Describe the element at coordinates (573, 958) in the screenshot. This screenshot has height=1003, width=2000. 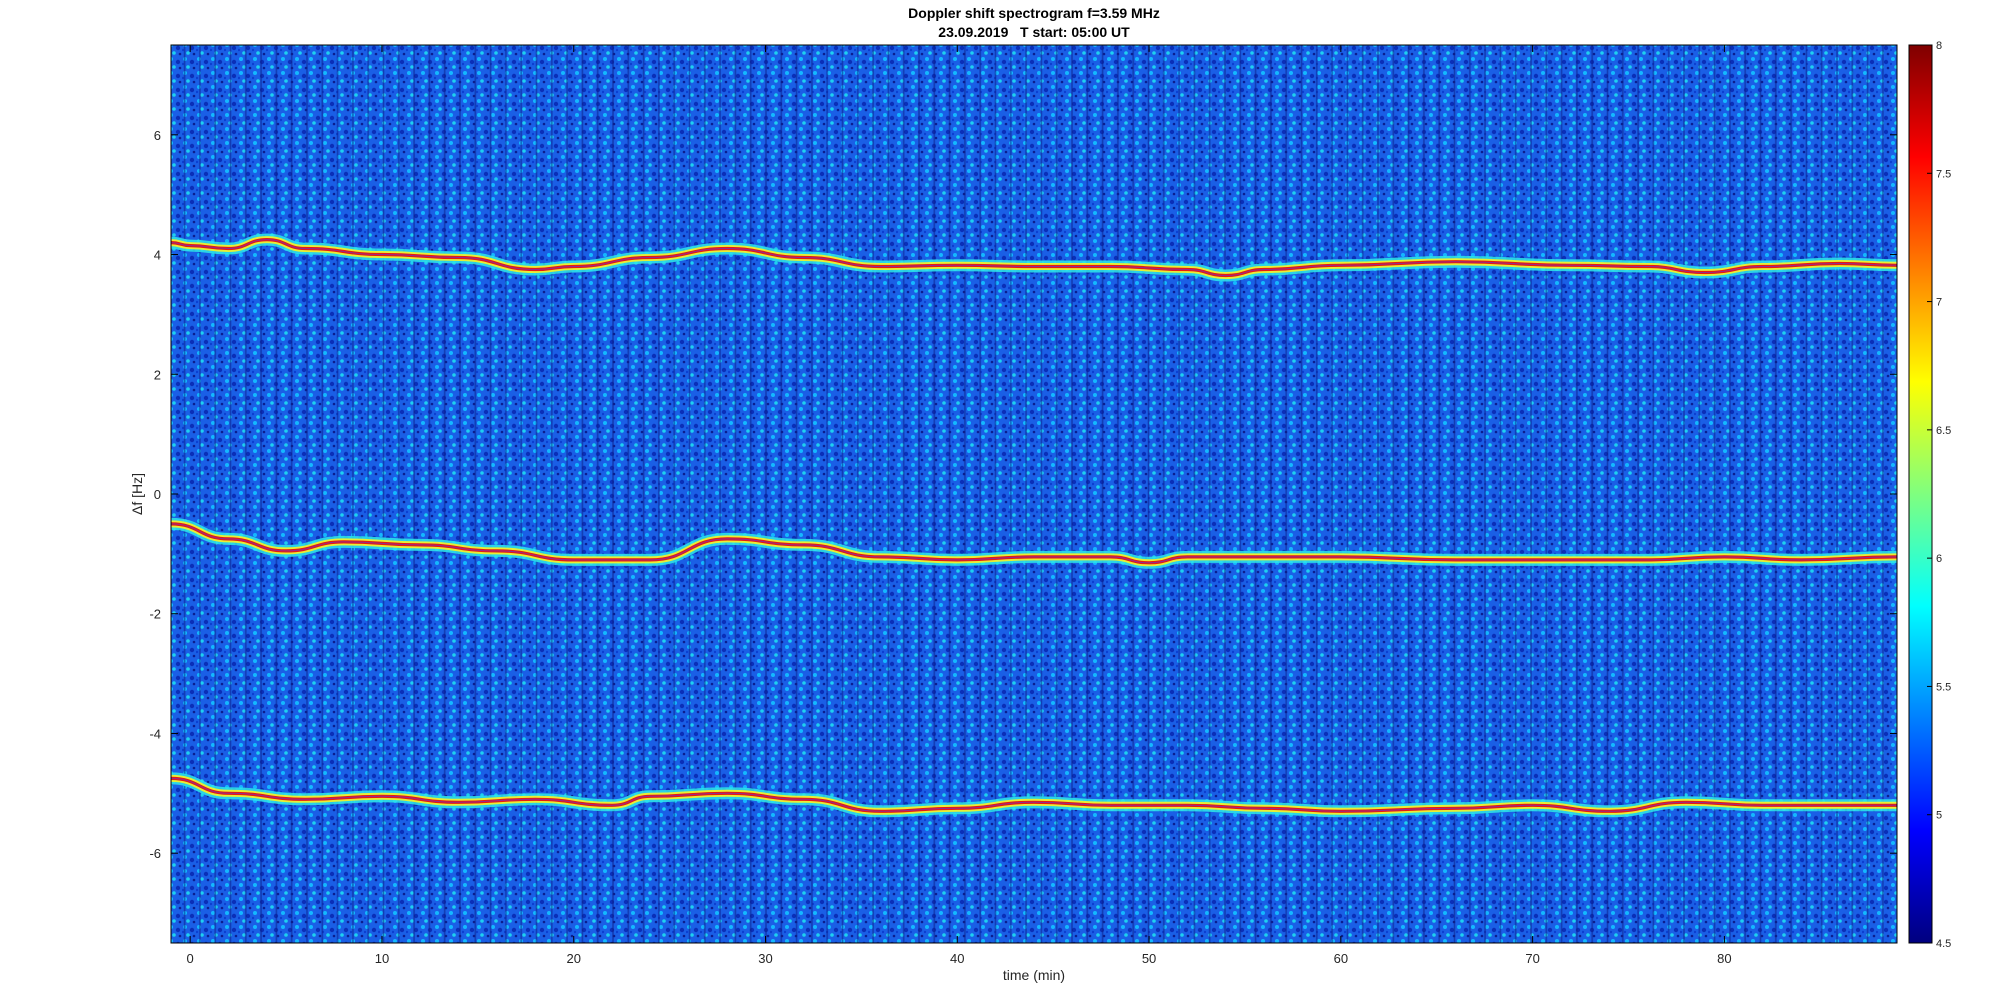
I see `x-tick-label: 20` at that location.